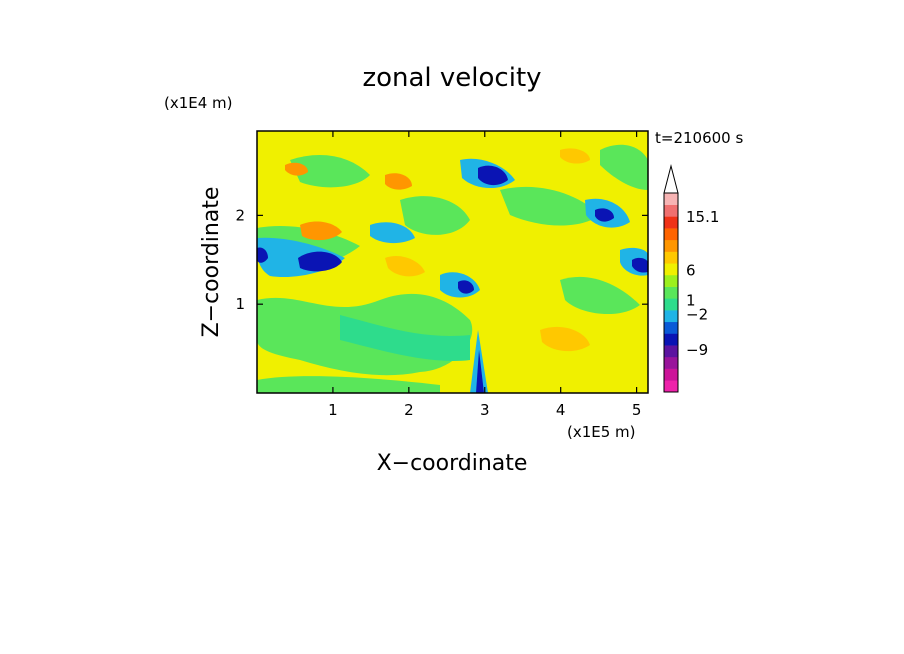 This screenshot has height=654, width=904. I want to click on colorbar-label: 1, so click(691, 300).